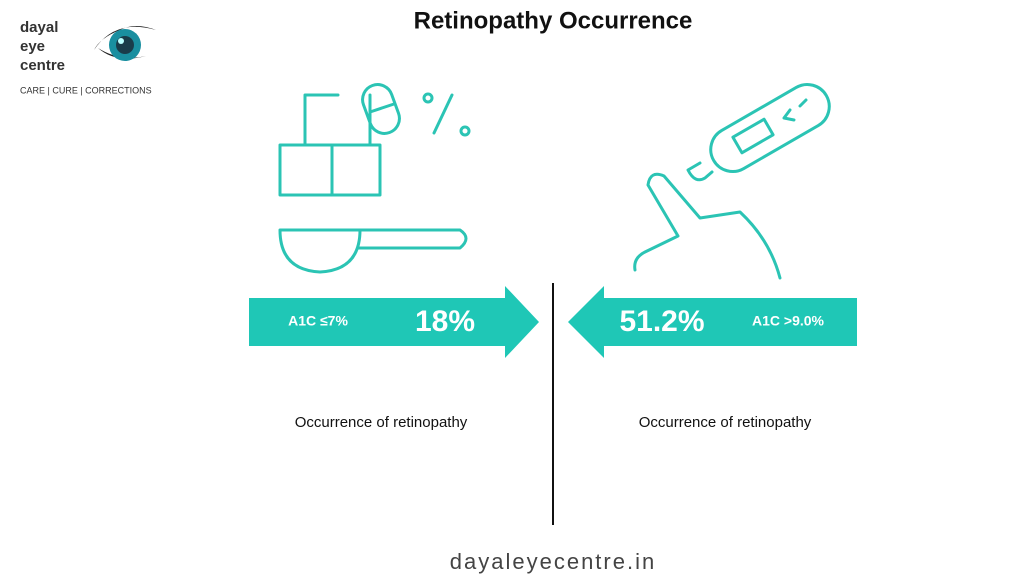 This screenshot has width=1024, height=576. What do you see at coordinates (125, 45) in the screenshot?
I see `logo-pupil` at bounding box center [125, 45].